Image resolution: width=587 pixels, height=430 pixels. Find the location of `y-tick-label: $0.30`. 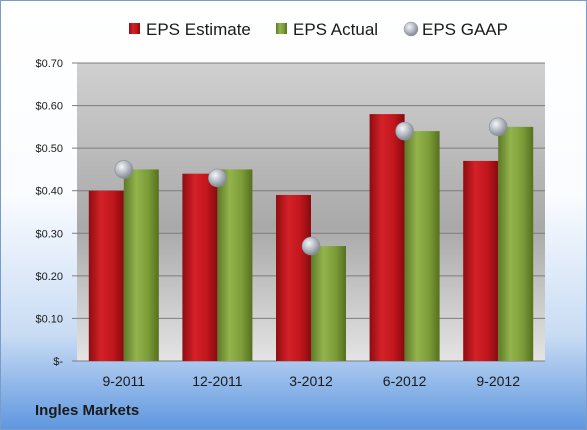

y-tick-label: $0.30 is located at coordinates (49, 234).